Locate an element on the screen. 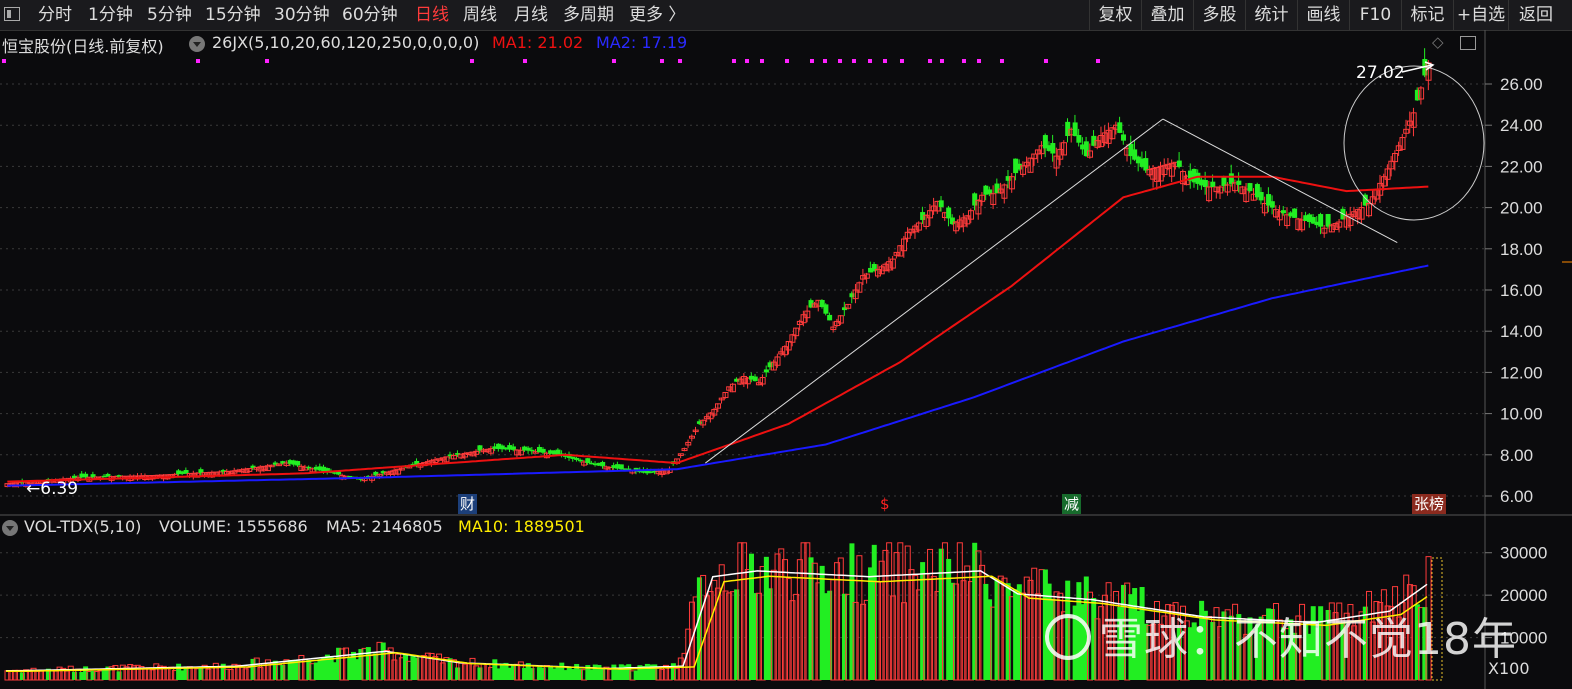 This screenshot has width=1572, height=689. period-tab-9: 多周期 is located at coordinates (588, 15).